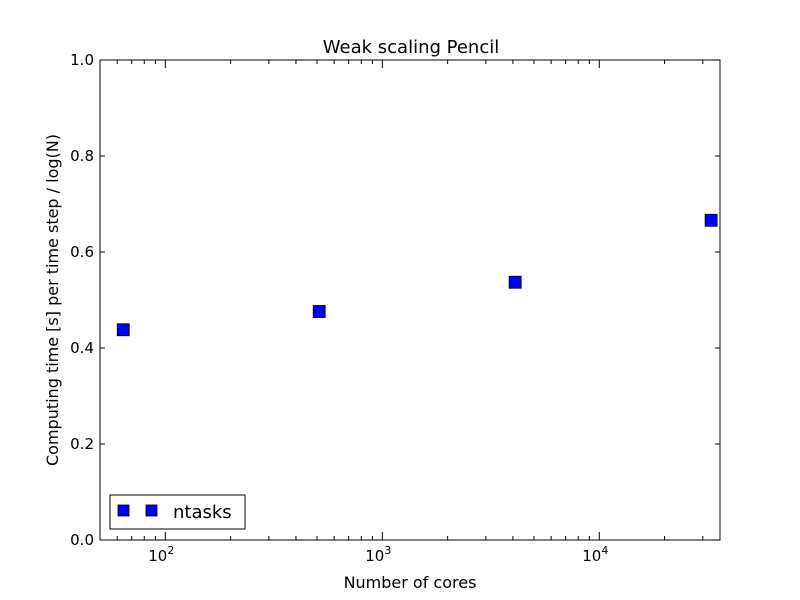 The image size is (800, 600). Describe the element at coordinates (82, 60) in the screenshot. I see `y-tick-label: 1.0` at that location.